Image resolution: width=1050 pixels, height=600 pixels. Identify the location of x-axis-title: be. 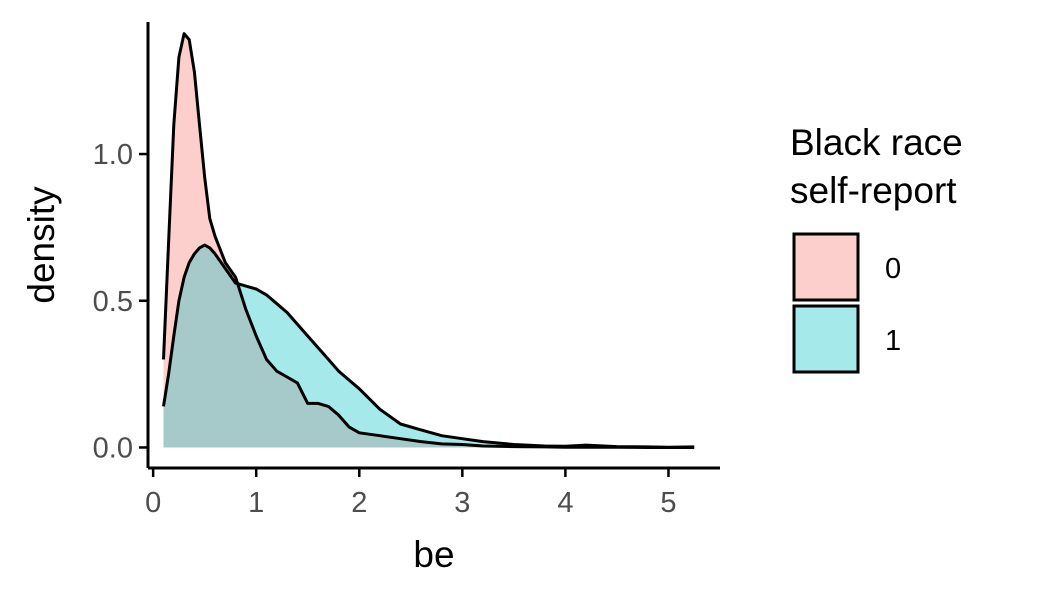
(433, 554).